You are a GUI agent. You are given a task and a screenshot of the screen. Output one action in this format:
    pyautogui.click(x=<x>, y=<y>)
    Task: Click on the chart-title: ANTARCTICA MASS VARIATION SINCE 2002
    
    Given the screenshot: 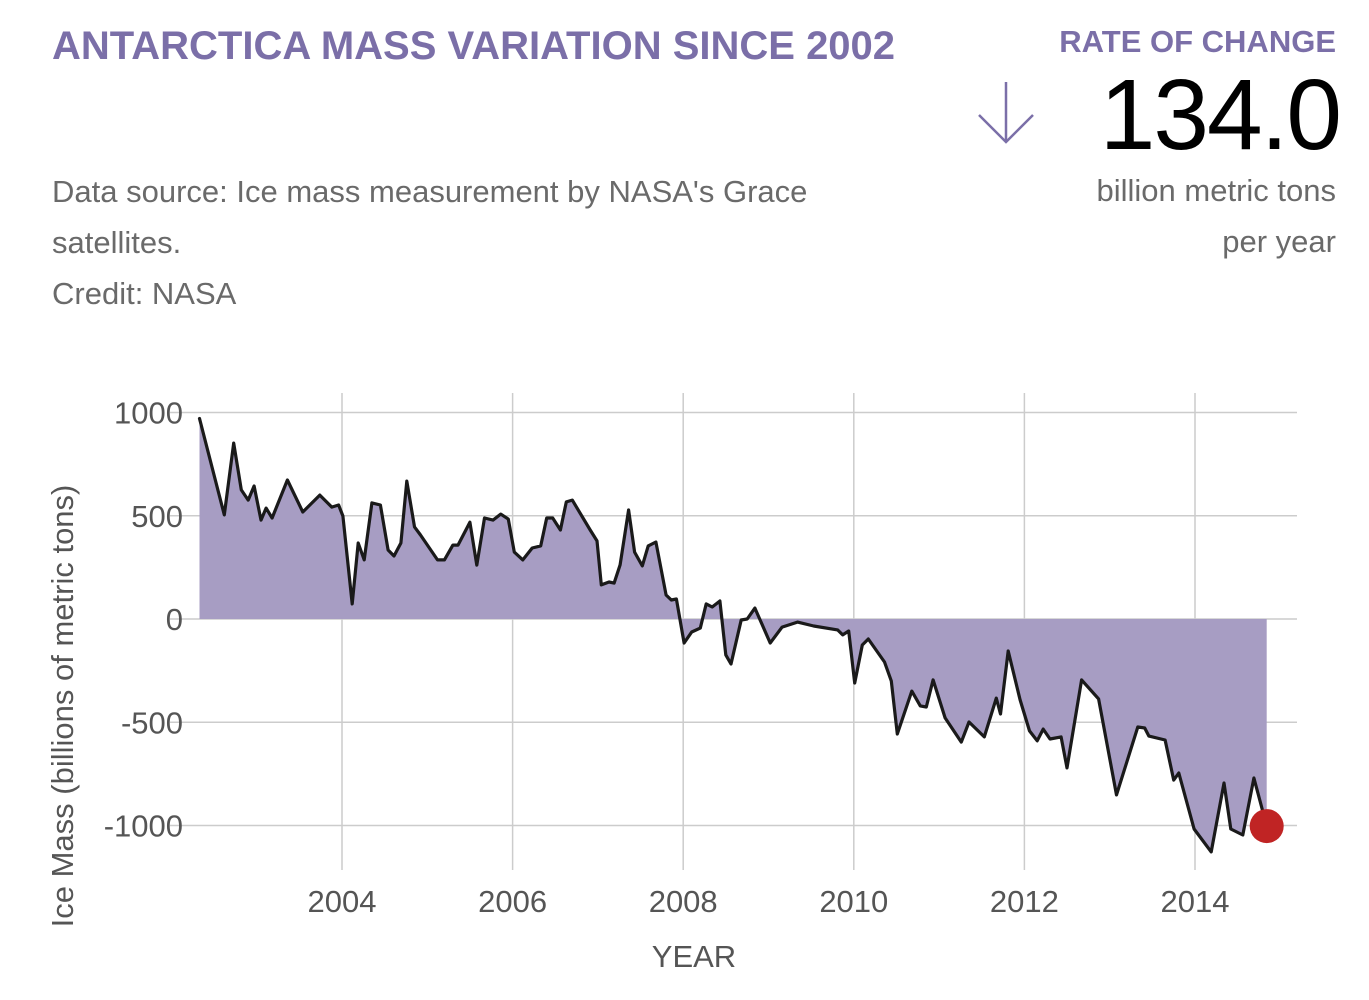 What is the action you would take?
    pyautogui.click(x=474, y=46)
    